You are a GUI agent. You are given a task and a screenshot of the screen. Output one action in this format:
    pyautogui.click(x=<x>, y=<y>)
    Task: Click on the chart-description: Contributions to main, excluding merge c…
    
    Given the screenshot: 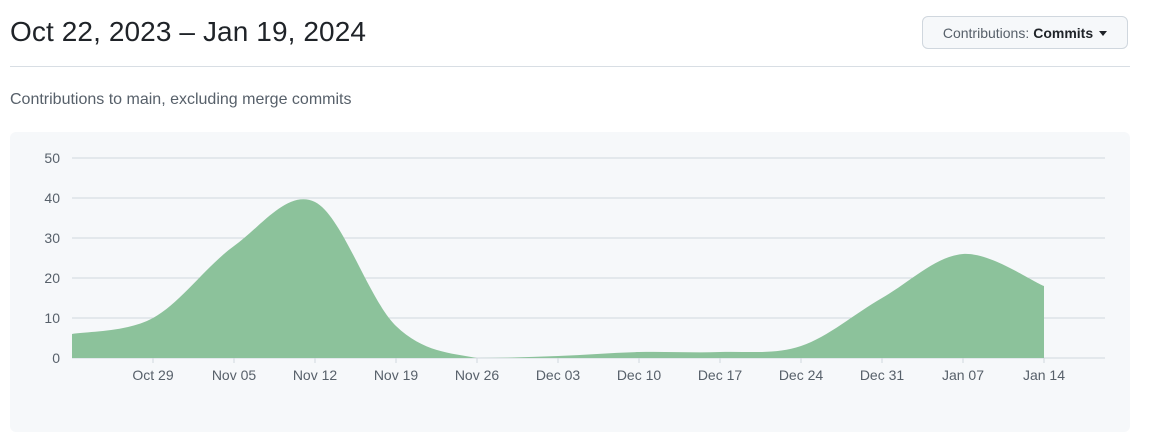 What is the action you would take?
    pyautogui.click(x=181, y=99)
    